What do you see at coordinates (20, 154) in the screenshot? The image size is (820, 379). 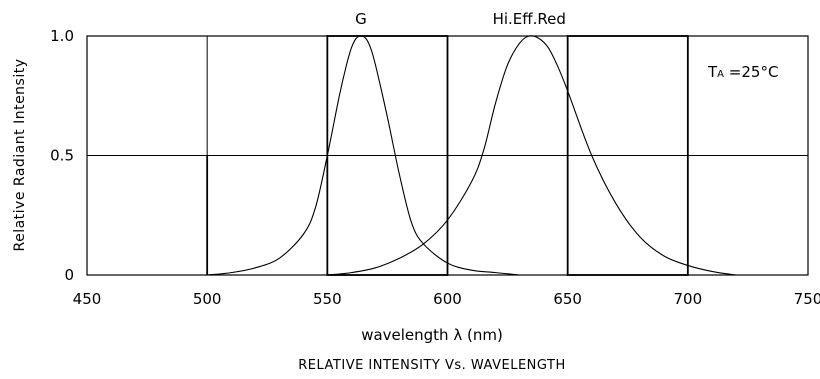 I see `y-axis-label: Relative Radiant Intensity` at bounding box center [20, 154].